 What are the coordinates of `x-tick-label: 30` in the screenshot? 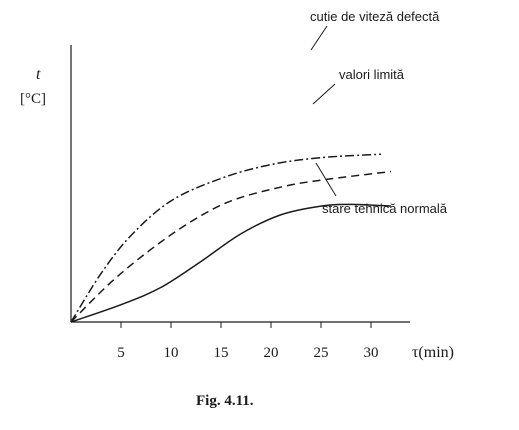 It's located at (371, 353).